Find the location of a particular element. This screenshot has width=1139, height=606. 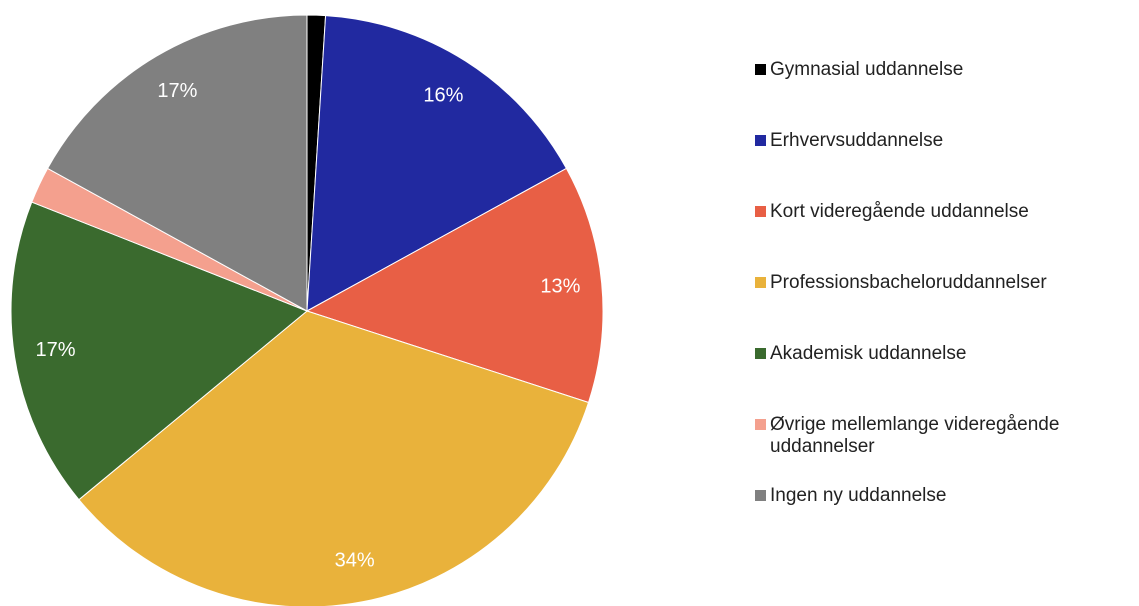

legend-item: Ingen ny uddannelse is located at coordinates (945, 496).